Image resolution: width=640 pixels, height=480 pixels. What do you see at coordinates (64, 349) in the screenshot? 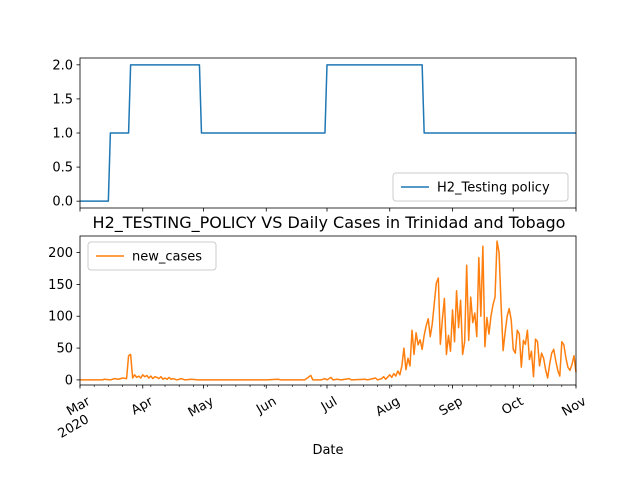
I see `y-tick-label: 50` at bounding box center [64, 349].